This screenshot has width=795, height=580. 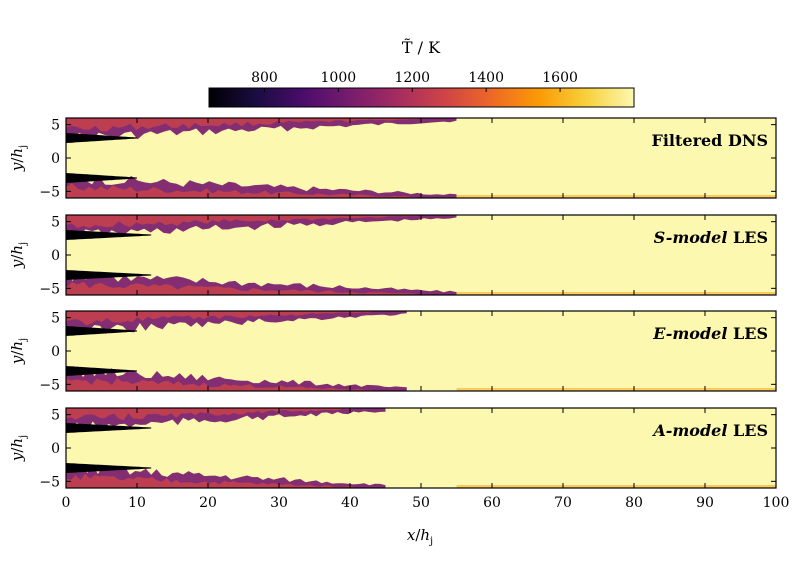 I want to click on panel-label: E-model LES, so click(x=710, y=333).